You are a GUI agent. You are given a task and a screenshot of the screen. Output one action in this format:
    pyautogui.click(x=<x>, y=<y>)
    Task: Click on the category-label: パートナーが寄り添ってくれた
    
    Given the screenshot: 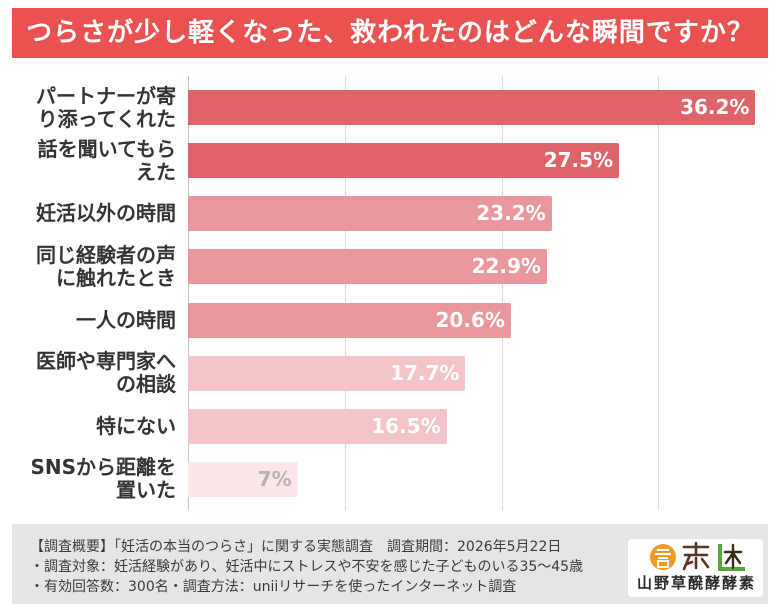 What is the action you would take?
    pyautogui.click(x=106, y=107)
    